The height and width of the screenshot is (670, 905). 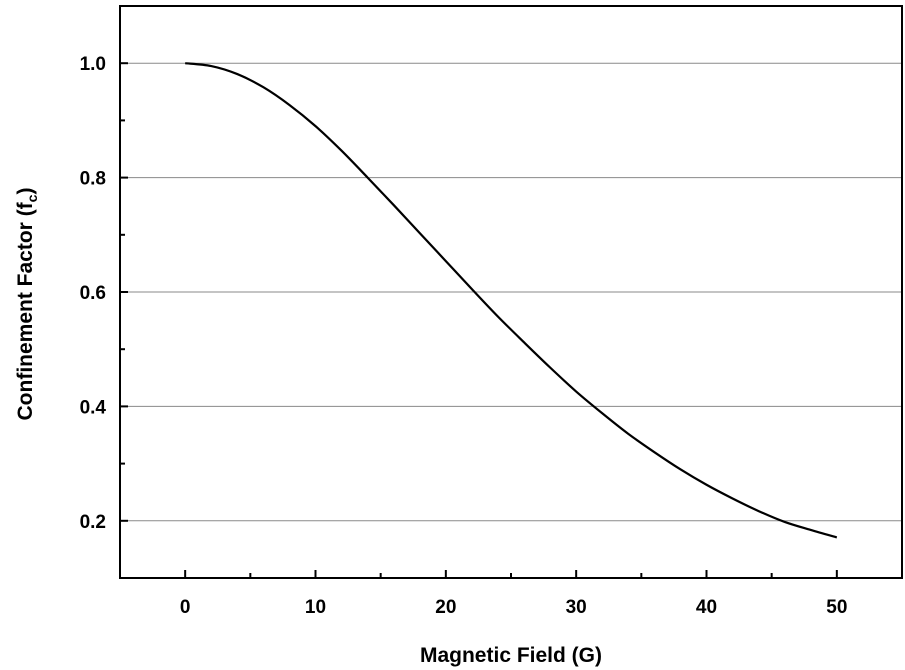 What do you see at coordinates (93, 407) in the screenshot?
I see `y-tick-label: 0.4` at bounding box center [93, 407].